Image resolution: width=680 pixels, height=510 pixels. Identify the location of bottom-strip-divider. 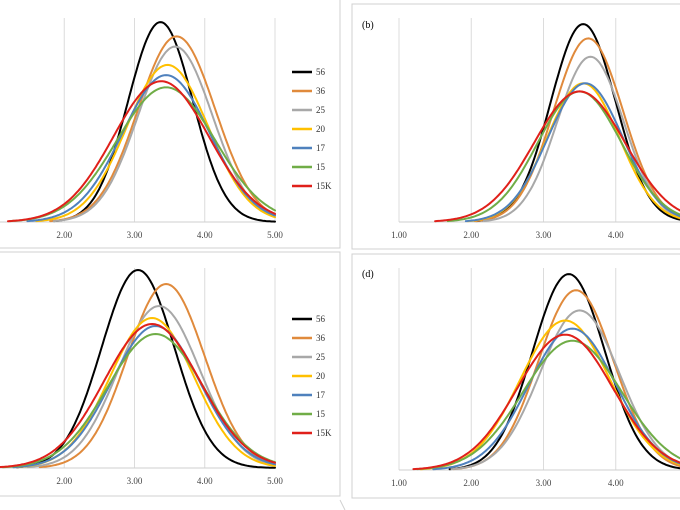
(342, 504).